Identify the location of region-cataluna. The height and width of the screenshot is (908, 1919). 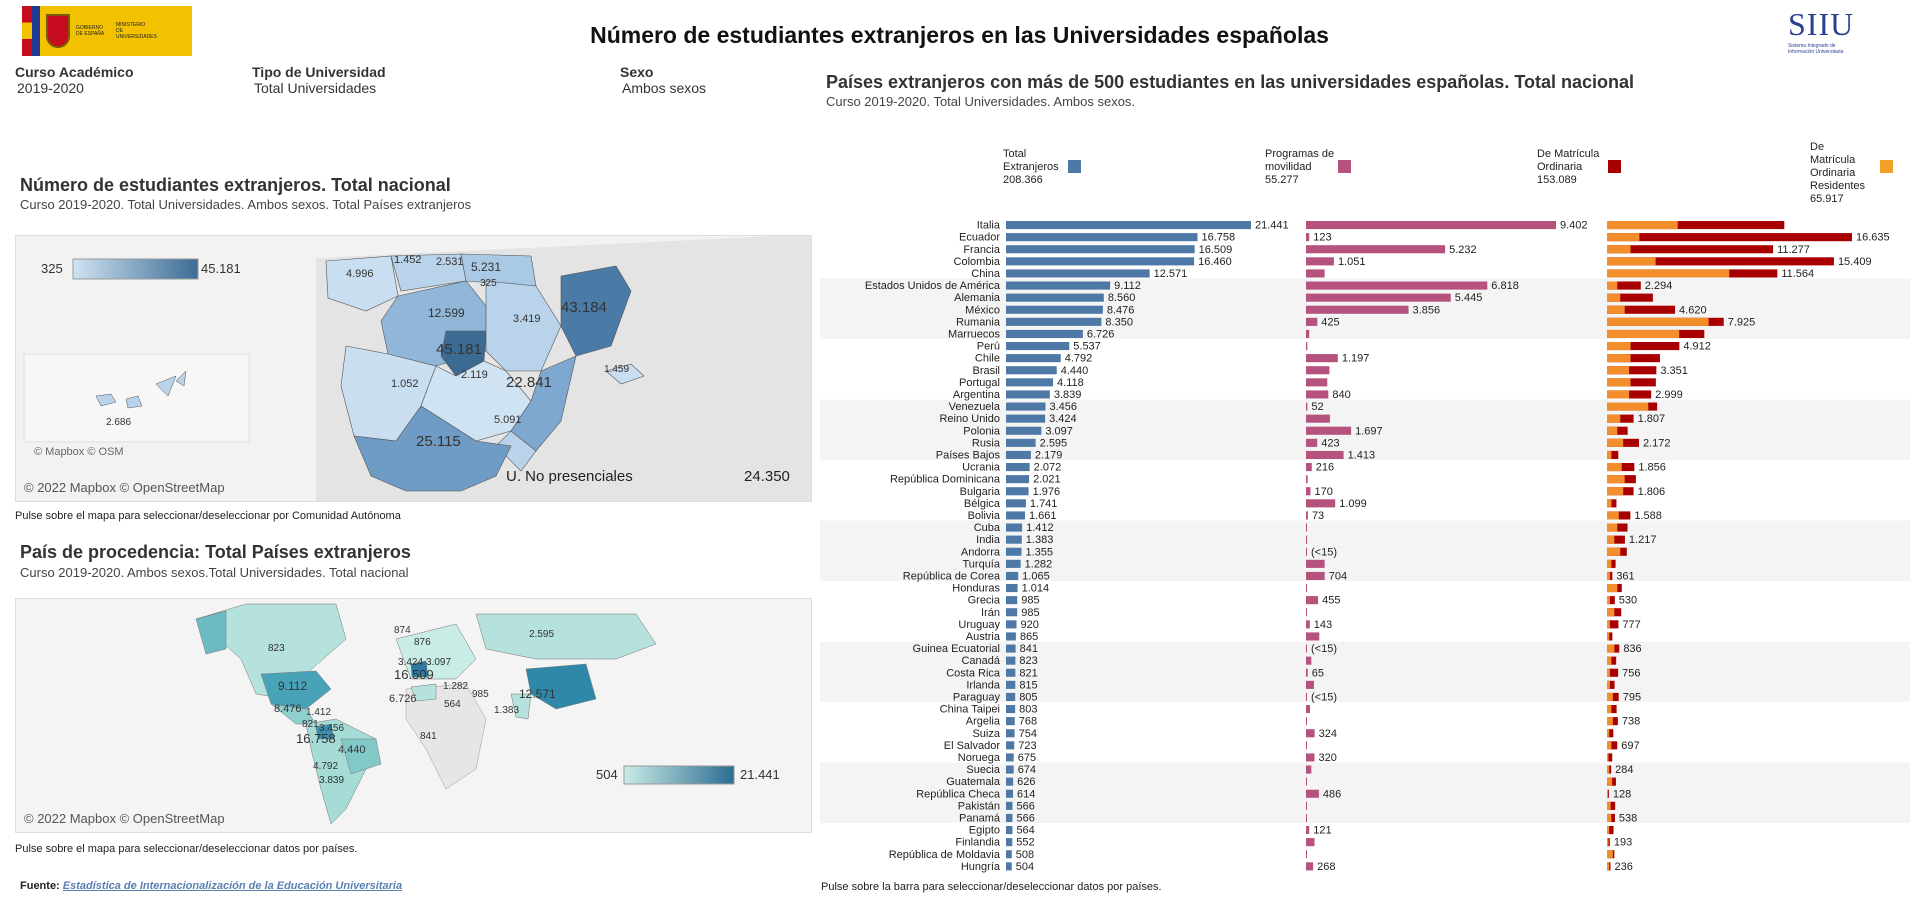
(596, 311).